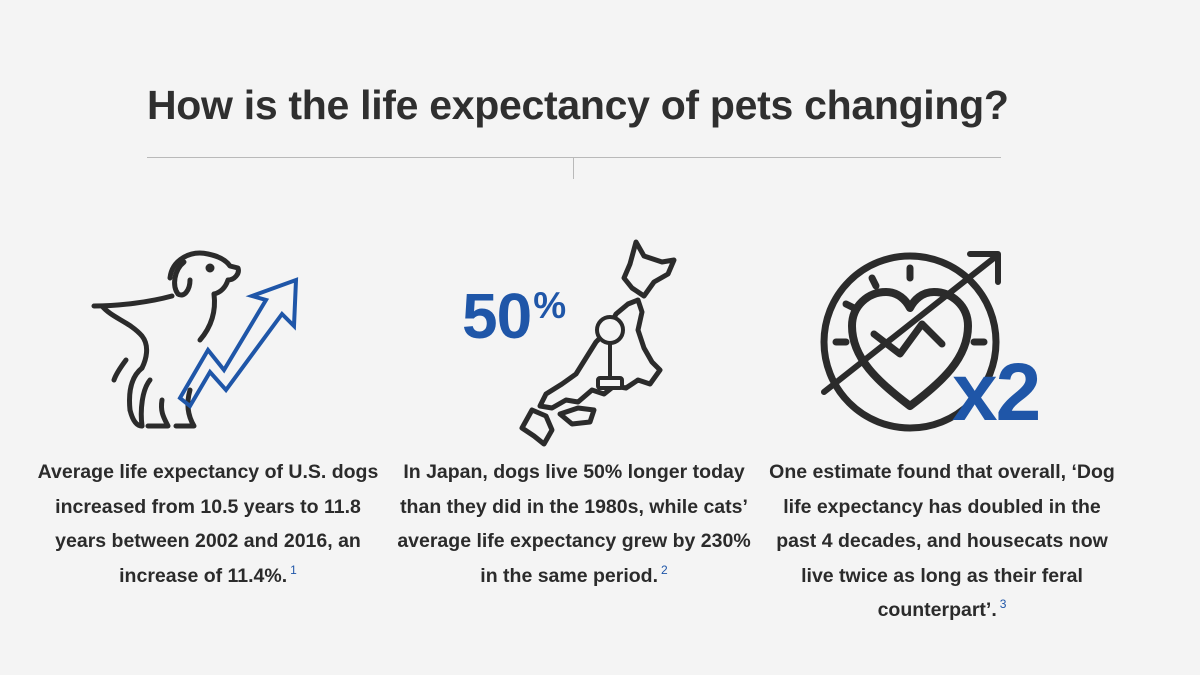 This screenshot has height=675, width=1200. What do you see at coordinates (597, 343) in the screenshot?
I see `japan-map-pin-icon` at bounding box center [597, 343].